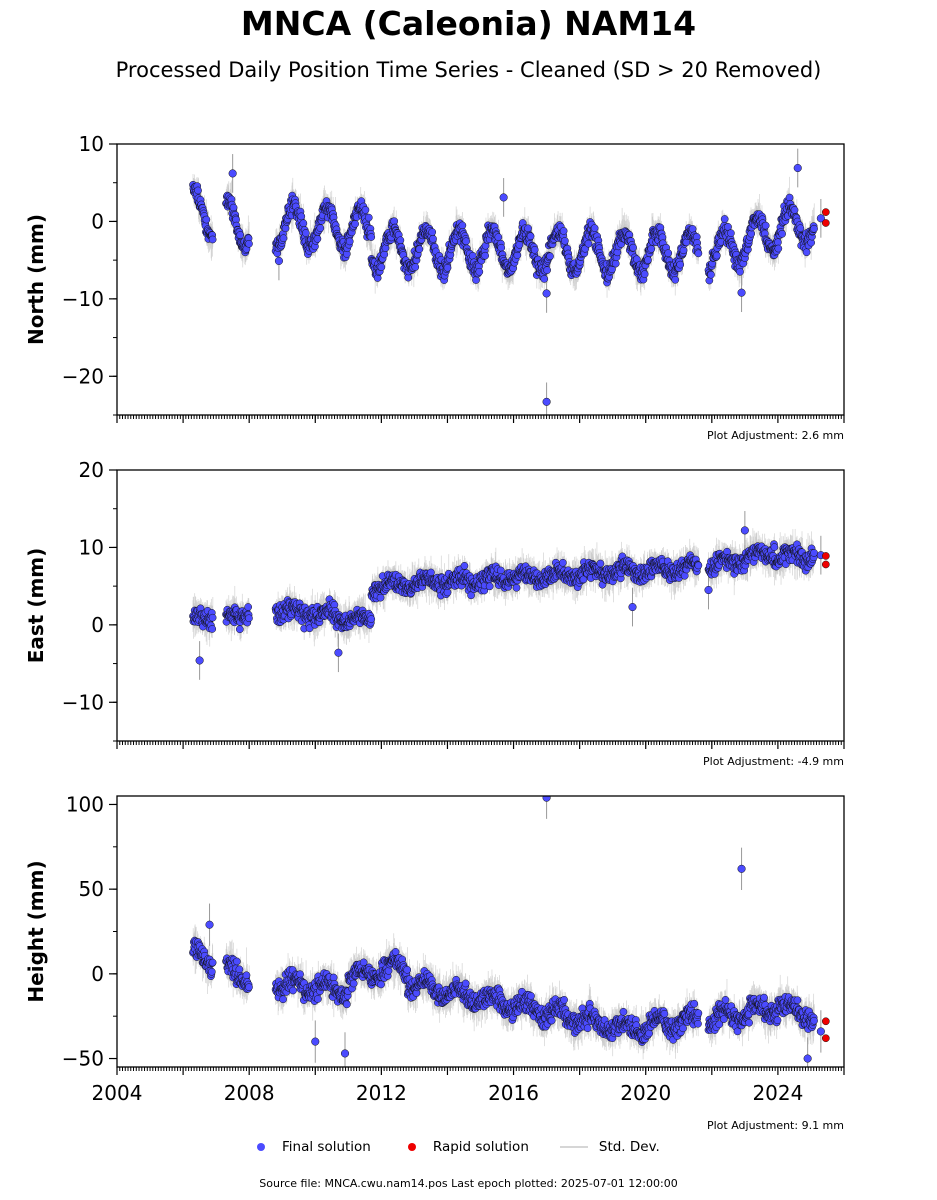  I want to click on y-tick-label: −20, so click(83, 376).